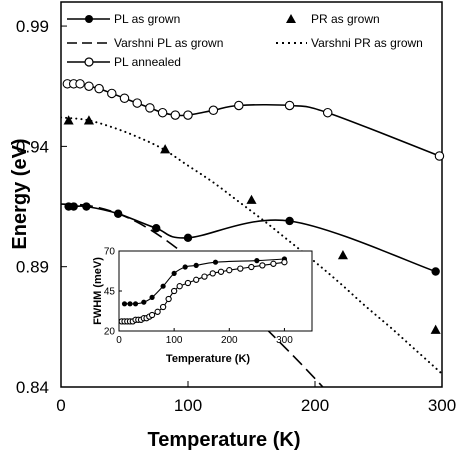 The image size is (459, 460). What do you see at coordinates (32, 387) in the screenshot?
I see `main-y-tick-label: 0.84` at bounding box center [32, 387].